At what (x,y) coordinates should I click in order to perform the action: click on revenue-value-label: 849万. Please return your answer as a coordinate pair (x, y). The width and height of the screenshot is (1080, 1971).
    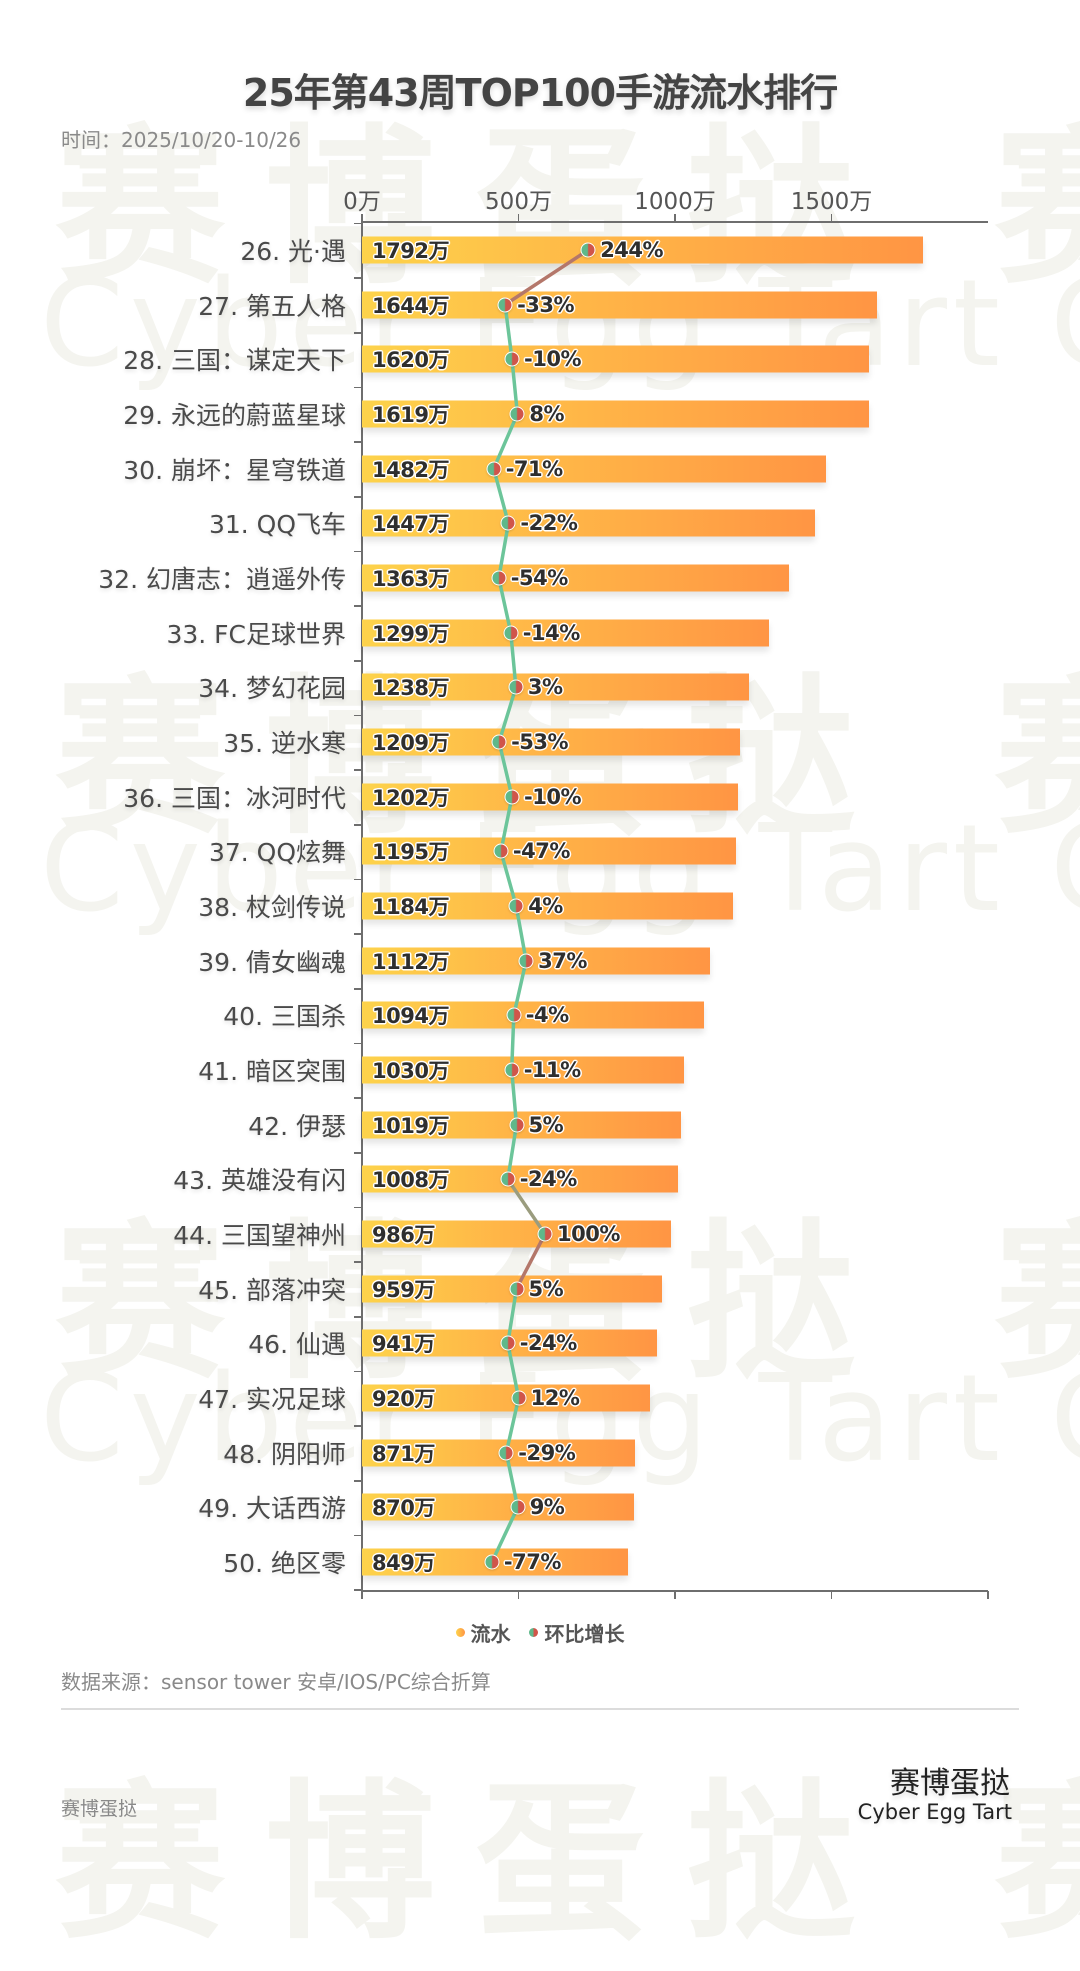
    Looking at the image, I should click on (403, 1563).